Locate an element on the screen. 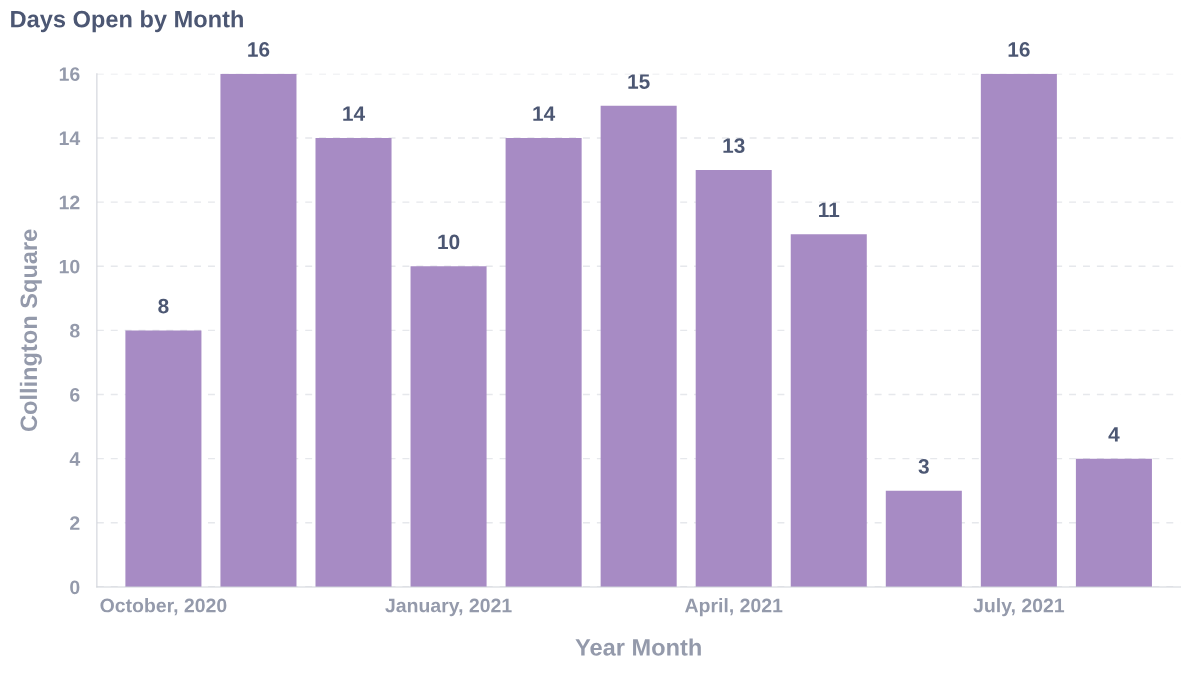  y-tick-label: 4 is located at coordinates (75, 459).